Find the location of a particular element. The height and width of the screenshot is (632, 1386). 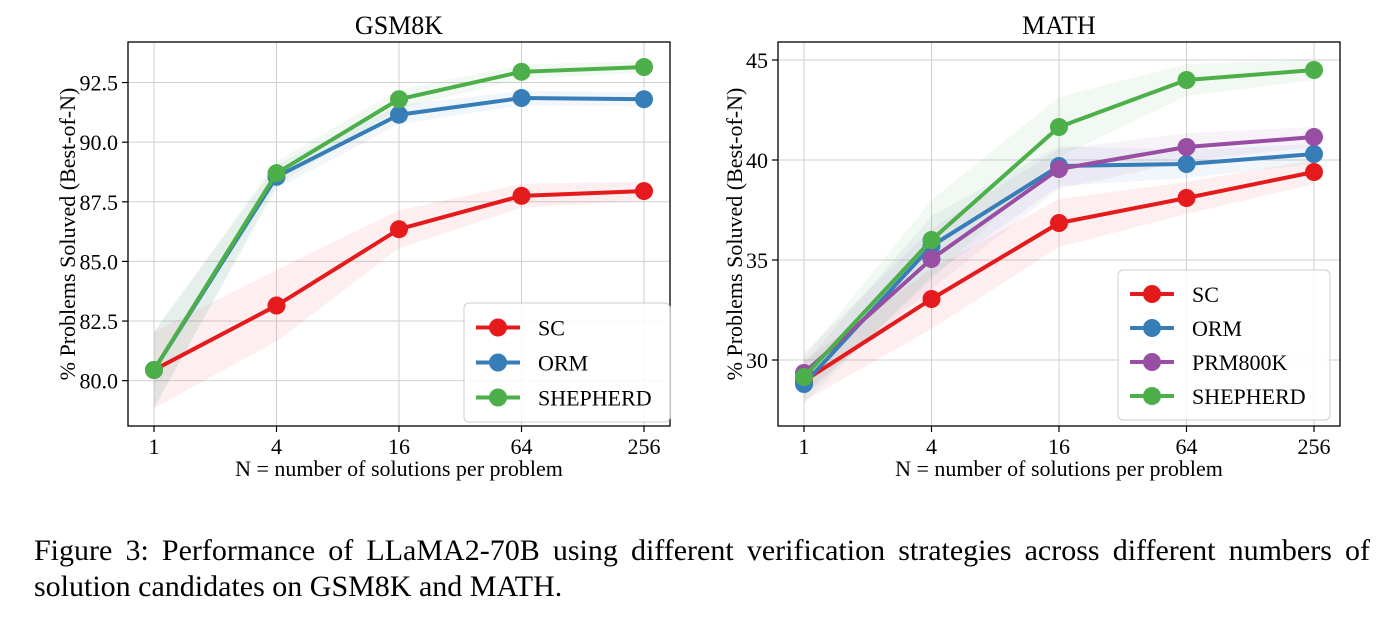

gsm8k-legend is located at coordinates (567, 362).